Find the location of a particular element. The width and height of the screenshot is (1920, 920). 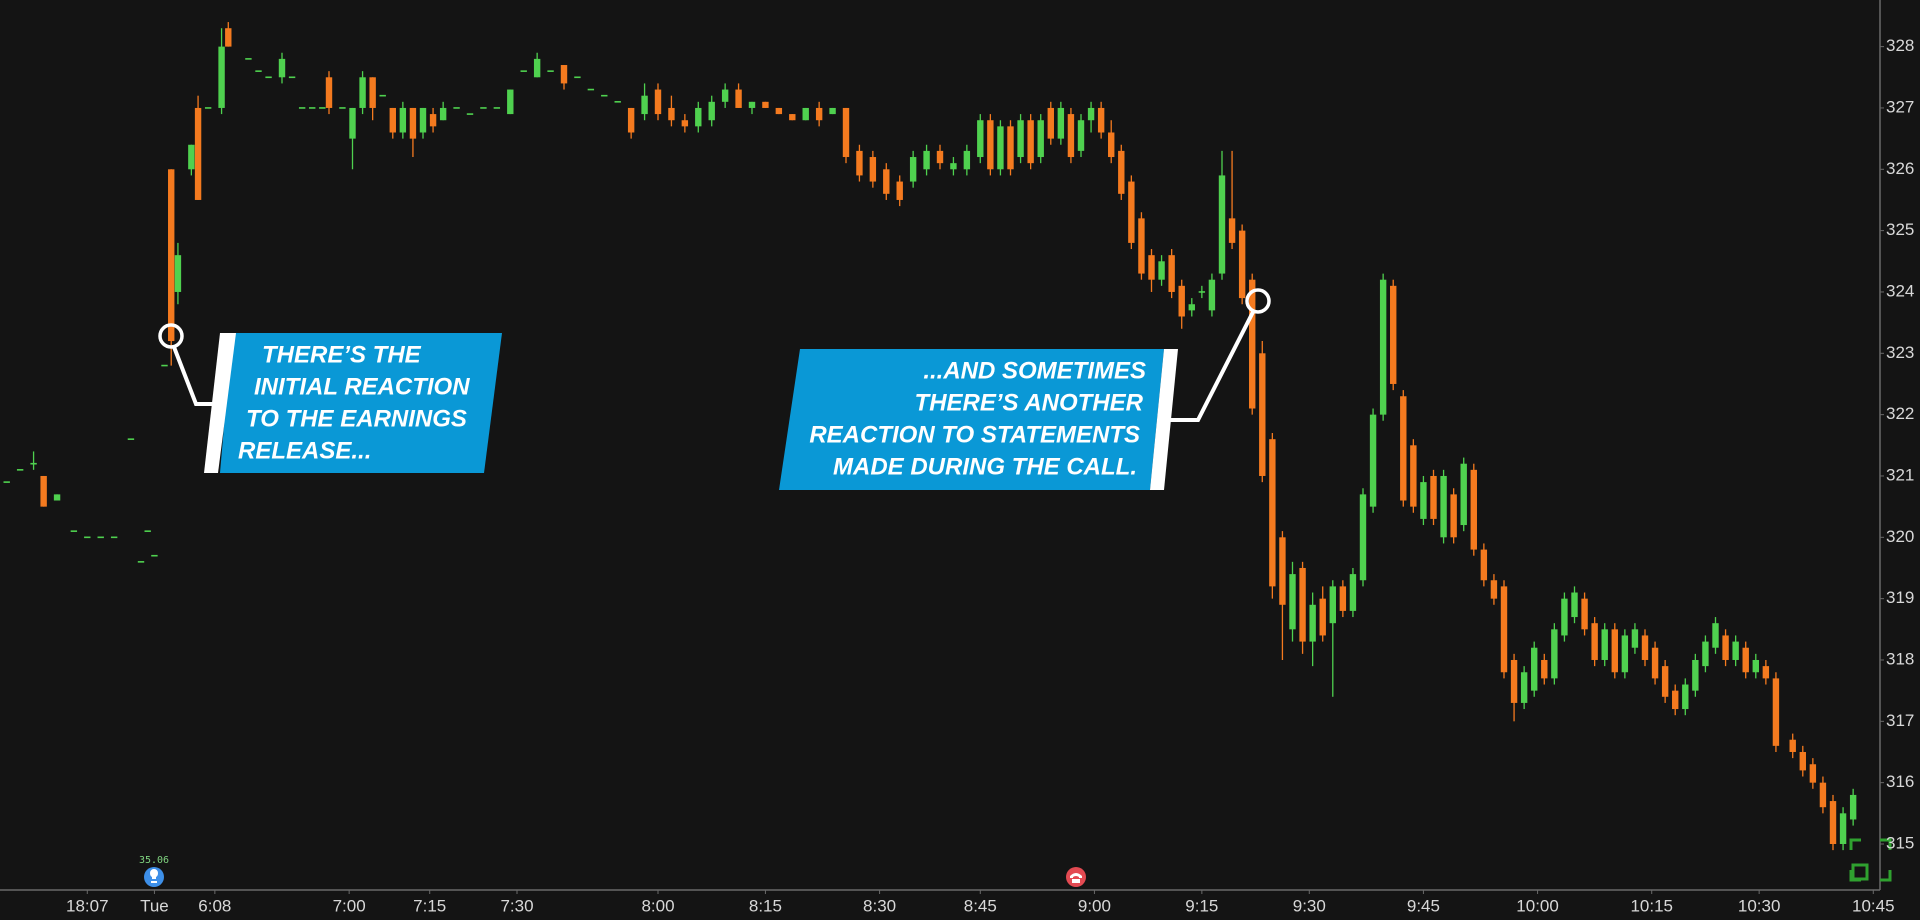

corner-box is located at coordinates (1860, 872).